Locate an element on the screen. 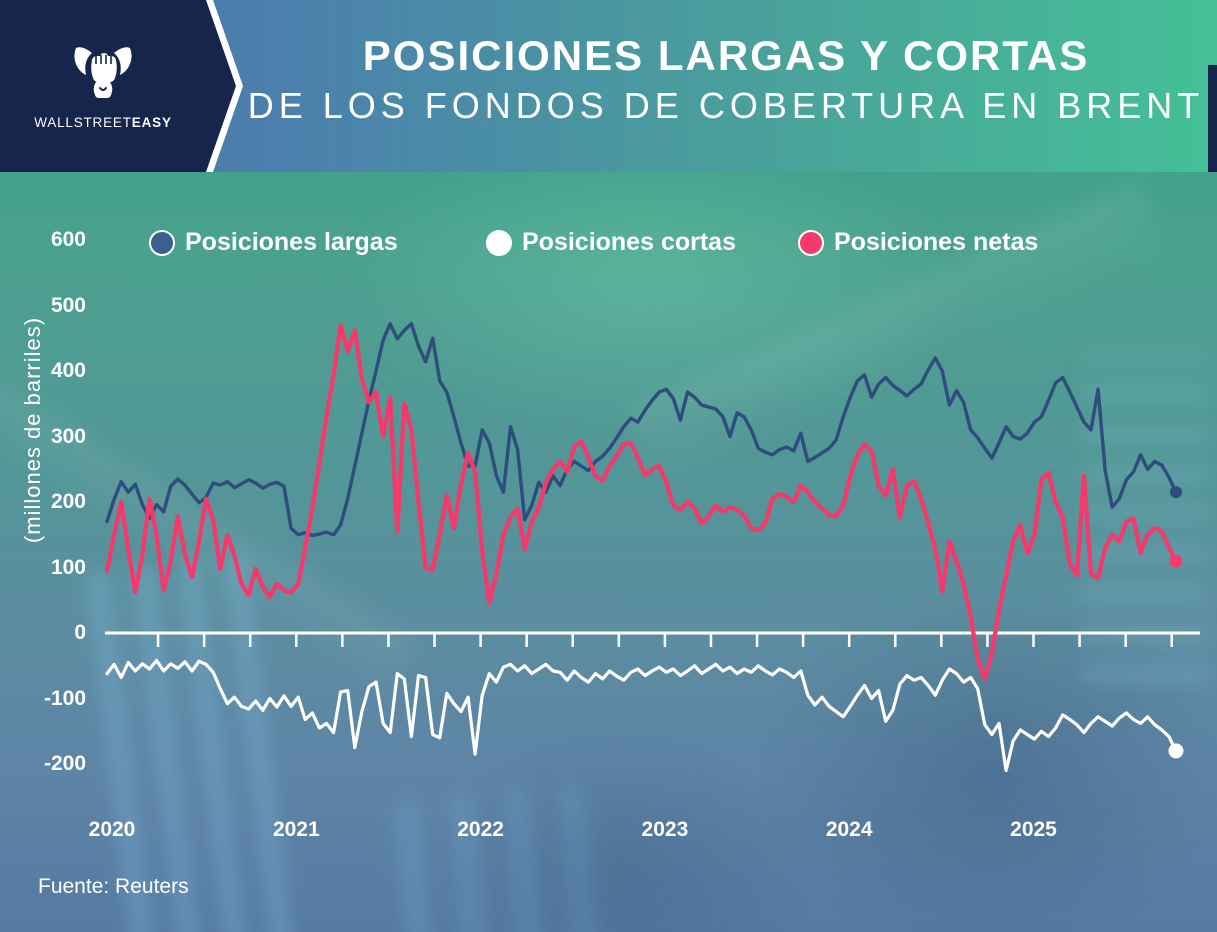 This screenshot has height=932, width=1217. series-line-cortas is located at coordinates (641, 715).